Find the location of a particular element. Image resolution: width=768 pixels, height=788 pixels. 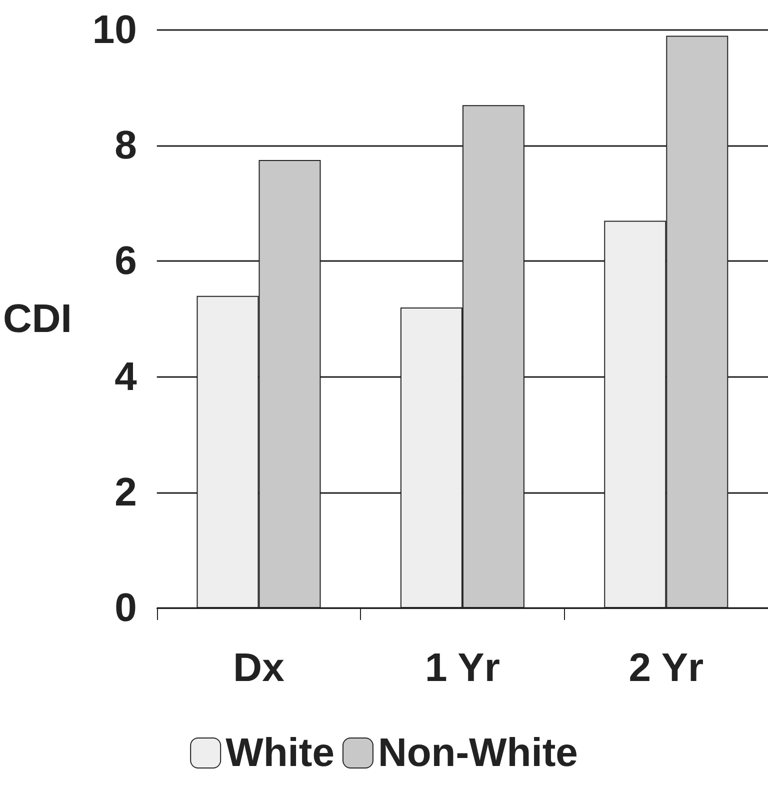

y-tick-label: 6 is located at coordinates (125, 261).